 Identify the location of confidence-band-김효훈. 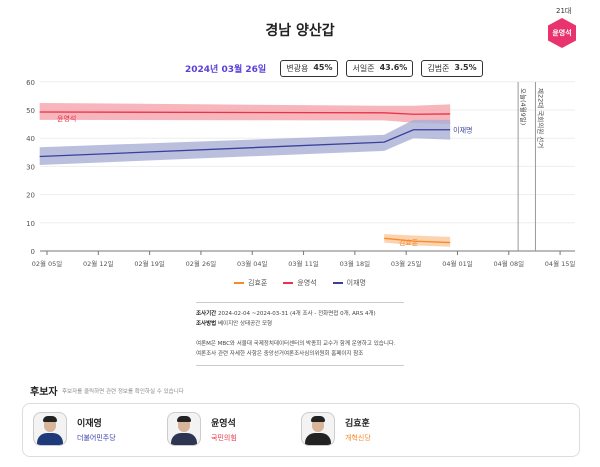
(417, 240).